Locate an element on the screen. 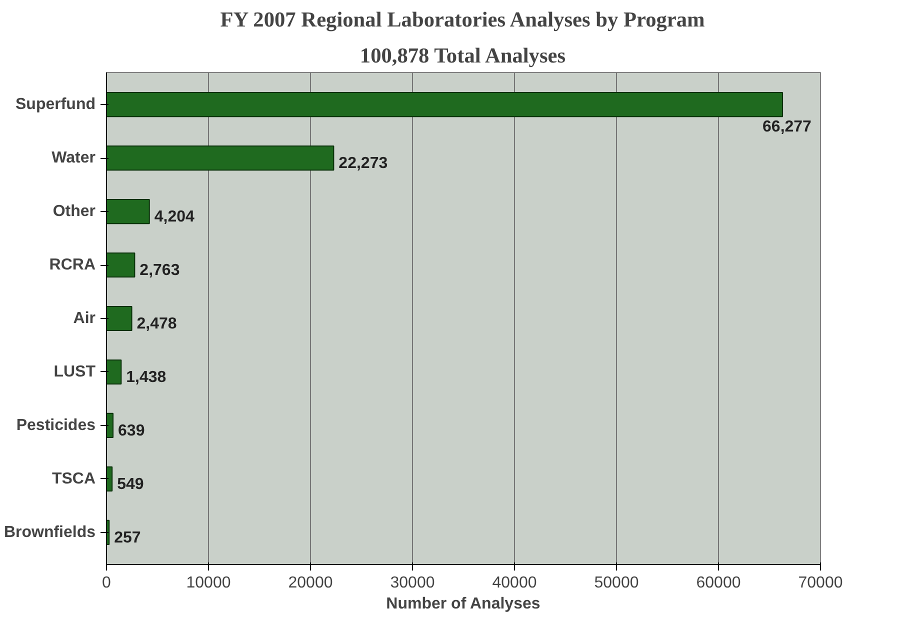 The width and height of the screenshot is (907, 624). x-axis-title: Number of Analyses is located at coordinates (463, 604).